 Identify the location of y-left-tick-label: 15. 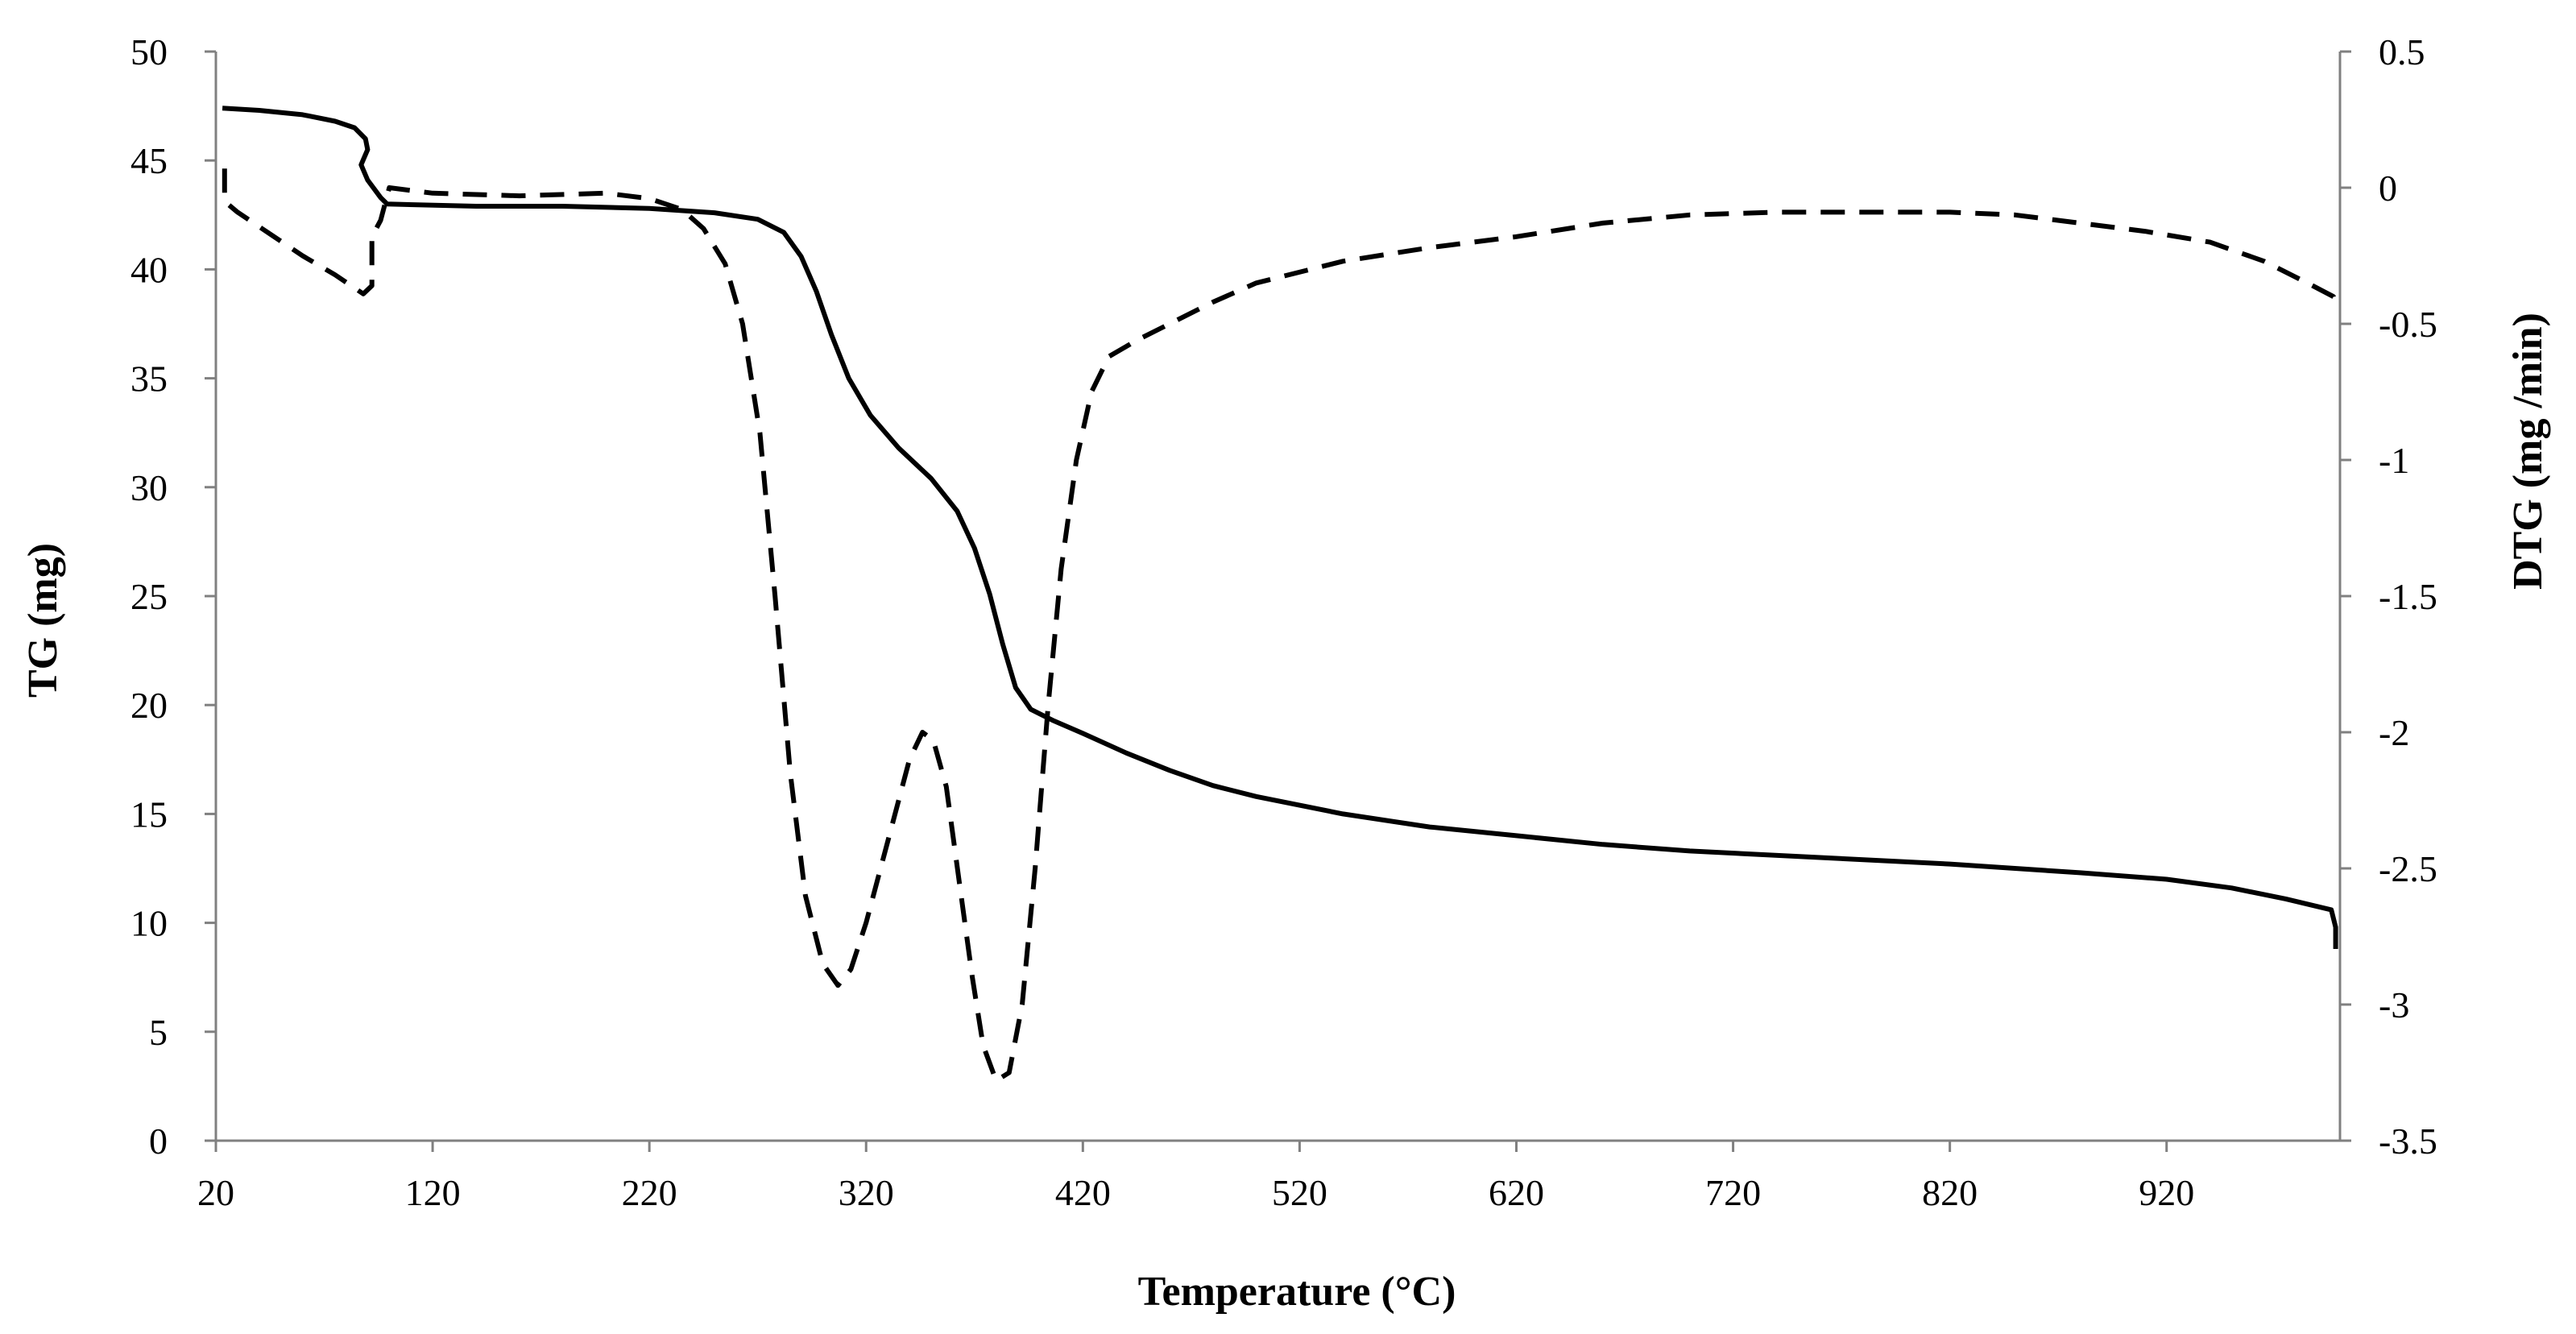
(149, 814).